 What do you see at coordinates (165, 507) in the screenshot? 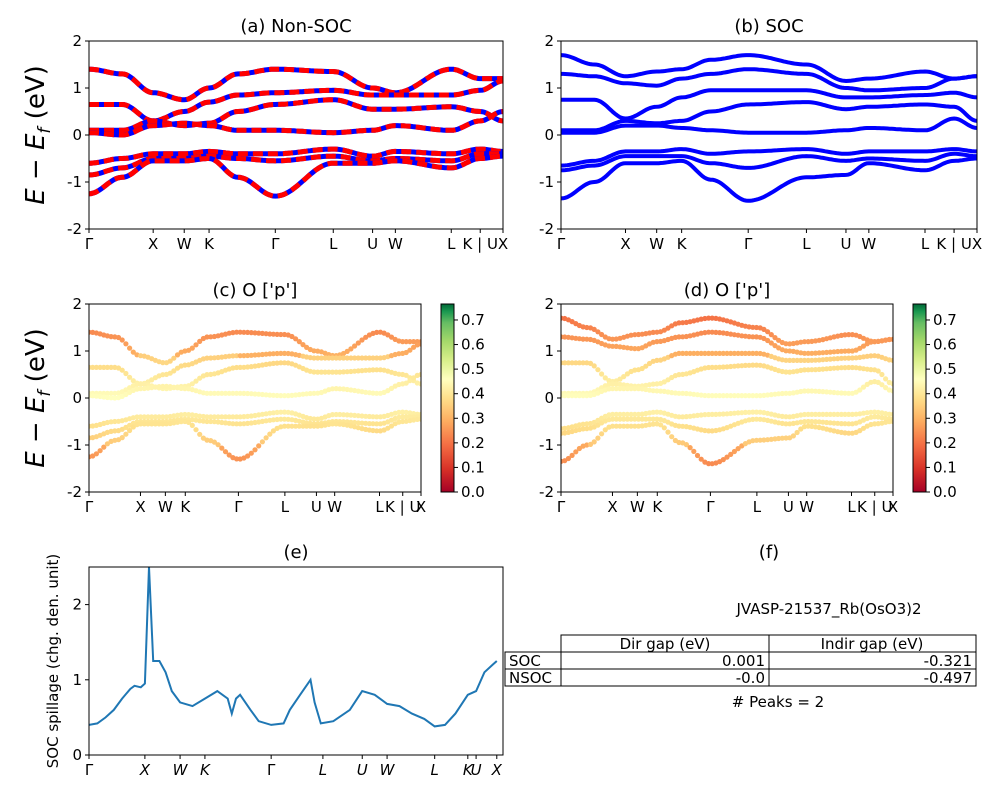
I see `panel-c-xtick-label: W` at bounding box center [165, 507].